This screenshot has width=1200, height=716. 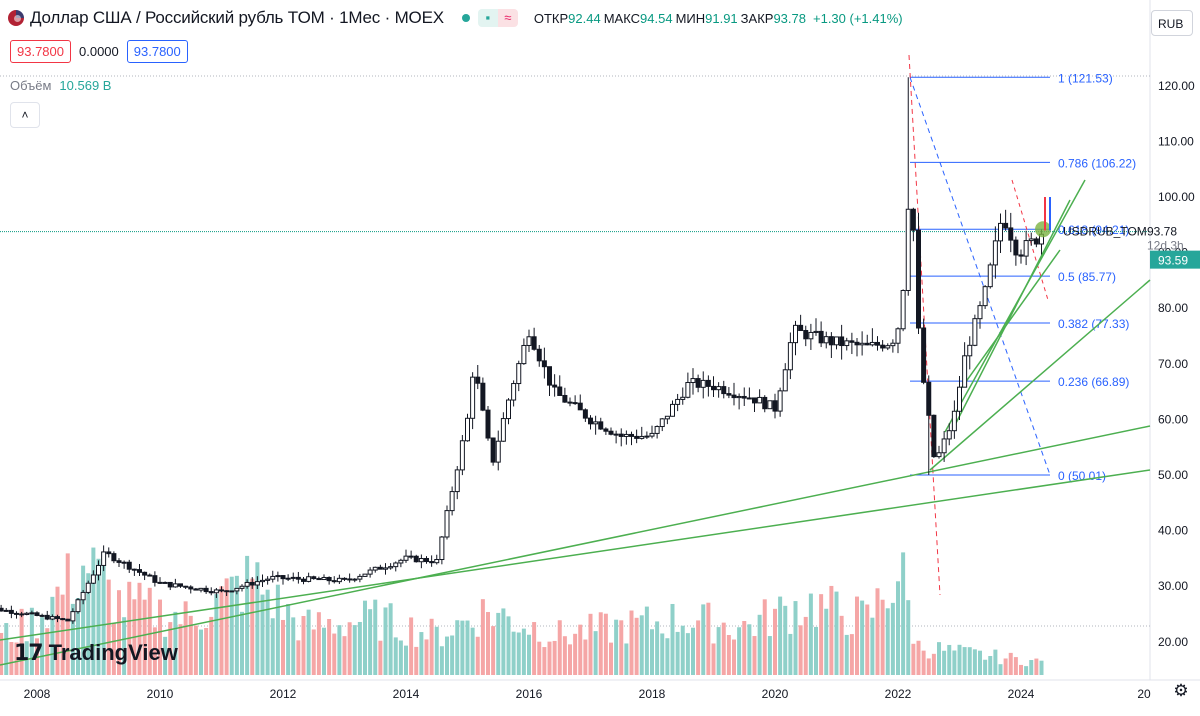 What do you see at coordinates (1085, 78) in the screenshot?
I see `fib-level-label: 1 (121.53)` at bounding box center [1085, 78].